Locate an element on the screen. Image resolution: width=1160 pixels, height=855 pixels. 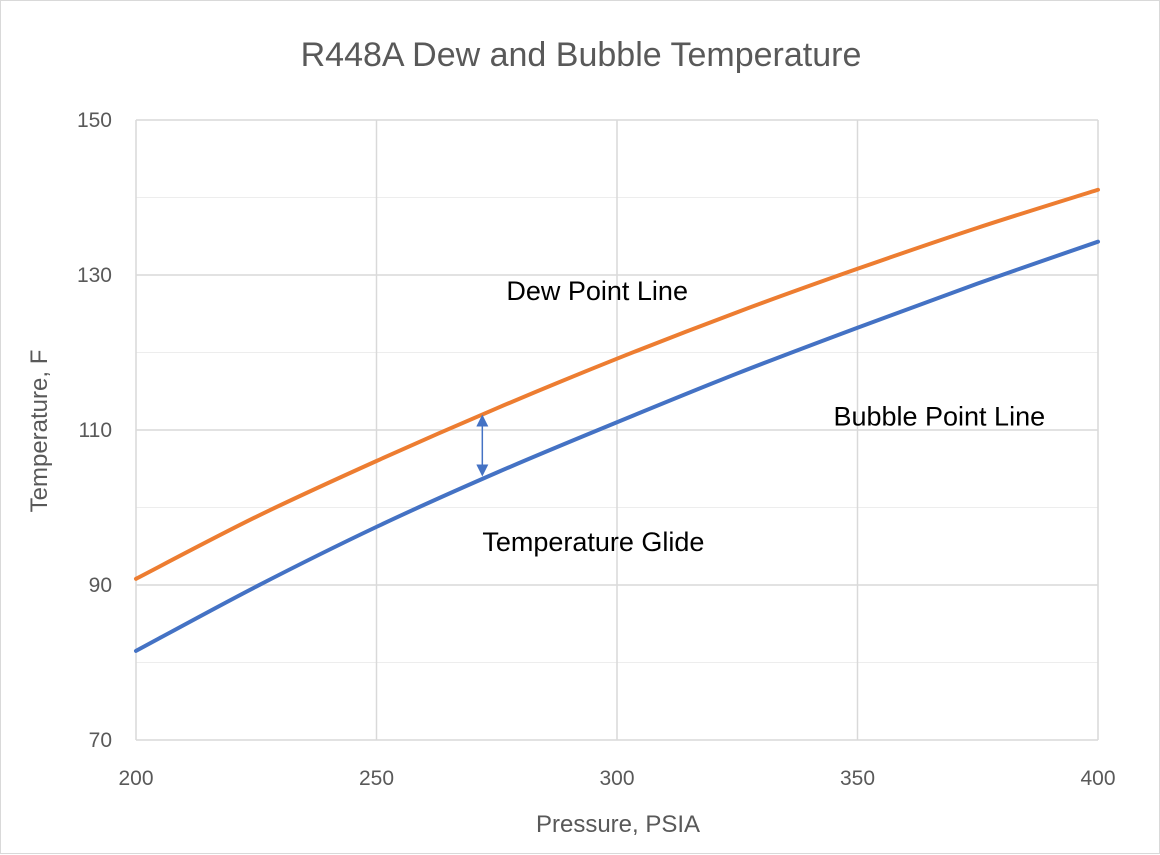
bubble-point-line-label: Bubble Point Line is located at coordinates (939, 416).